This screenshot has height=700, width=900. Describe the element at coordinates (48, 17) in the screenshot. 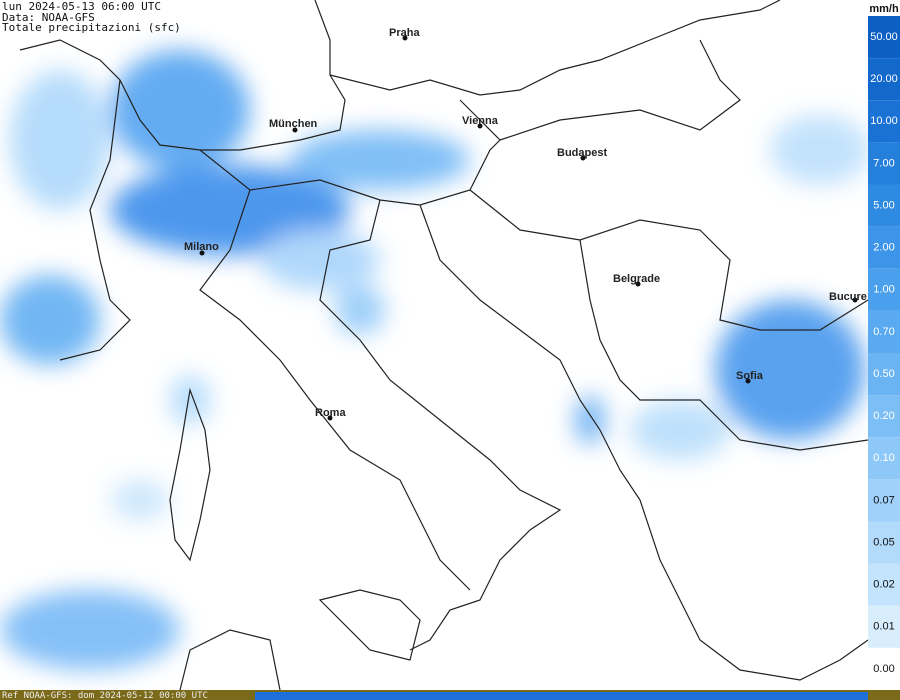

I see `header-source: Data: NOAA-GFS` at that location.